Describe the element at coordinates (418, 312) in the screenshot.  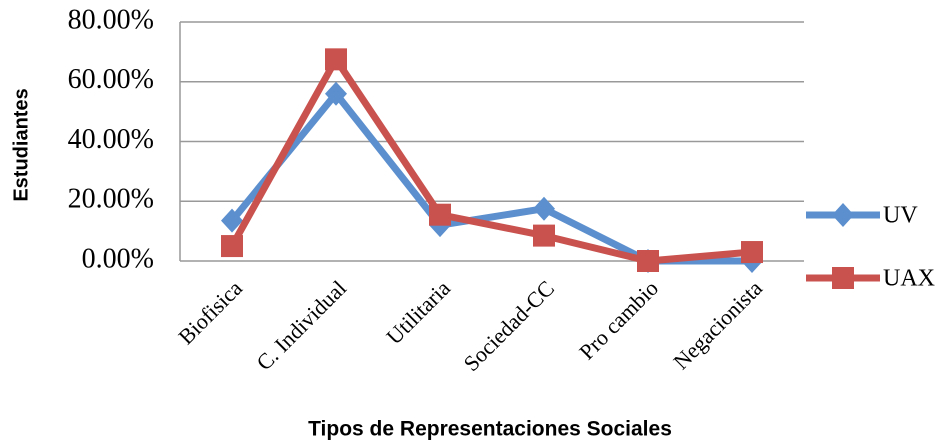
I see `x-tick-label: Utilitaria` at that location.